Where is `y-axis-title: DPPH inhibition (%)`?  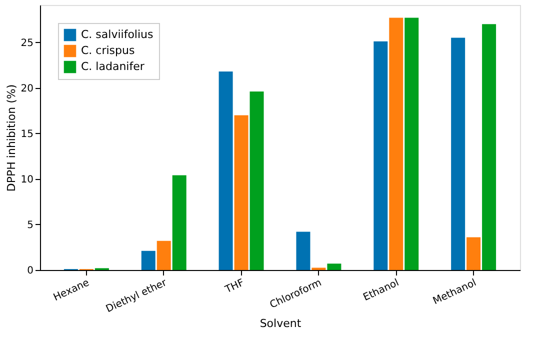 y-axis-title: DPPH inhibition (%) is located at coordinates (11, 138).